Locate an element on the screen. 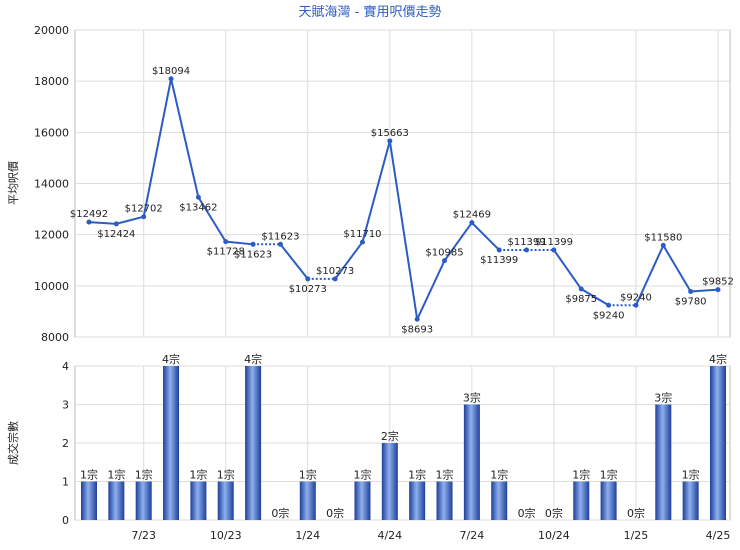  x-tick-label: 7/23 is located at coordinates (143, 535).